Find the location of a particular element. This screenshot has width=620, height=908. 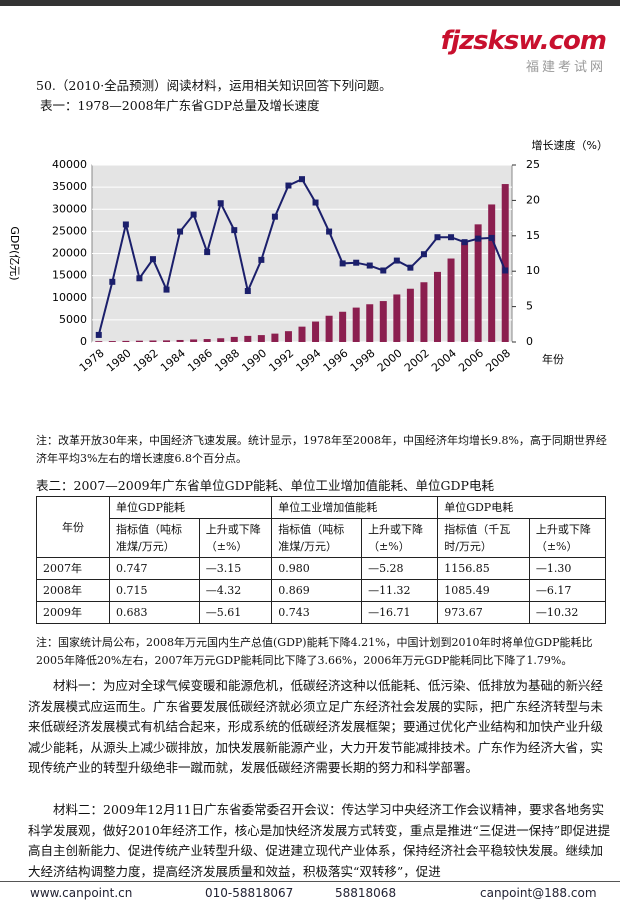

logo-name: 福建考试网 is located at coordinates (565, 67).